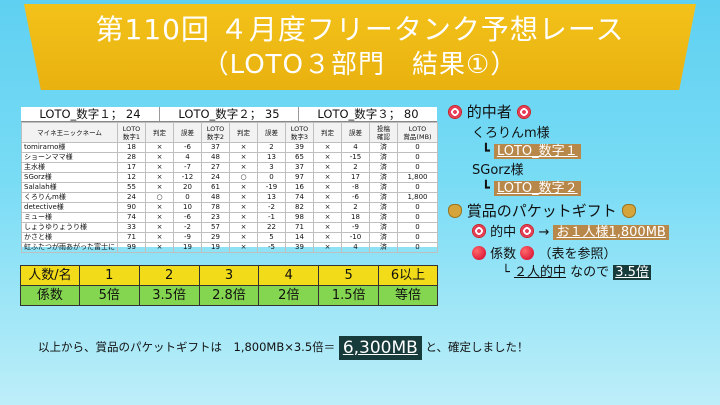 This screenshot has height=405, width=720. I want to click on table-cell: ○, so click(159, 197).